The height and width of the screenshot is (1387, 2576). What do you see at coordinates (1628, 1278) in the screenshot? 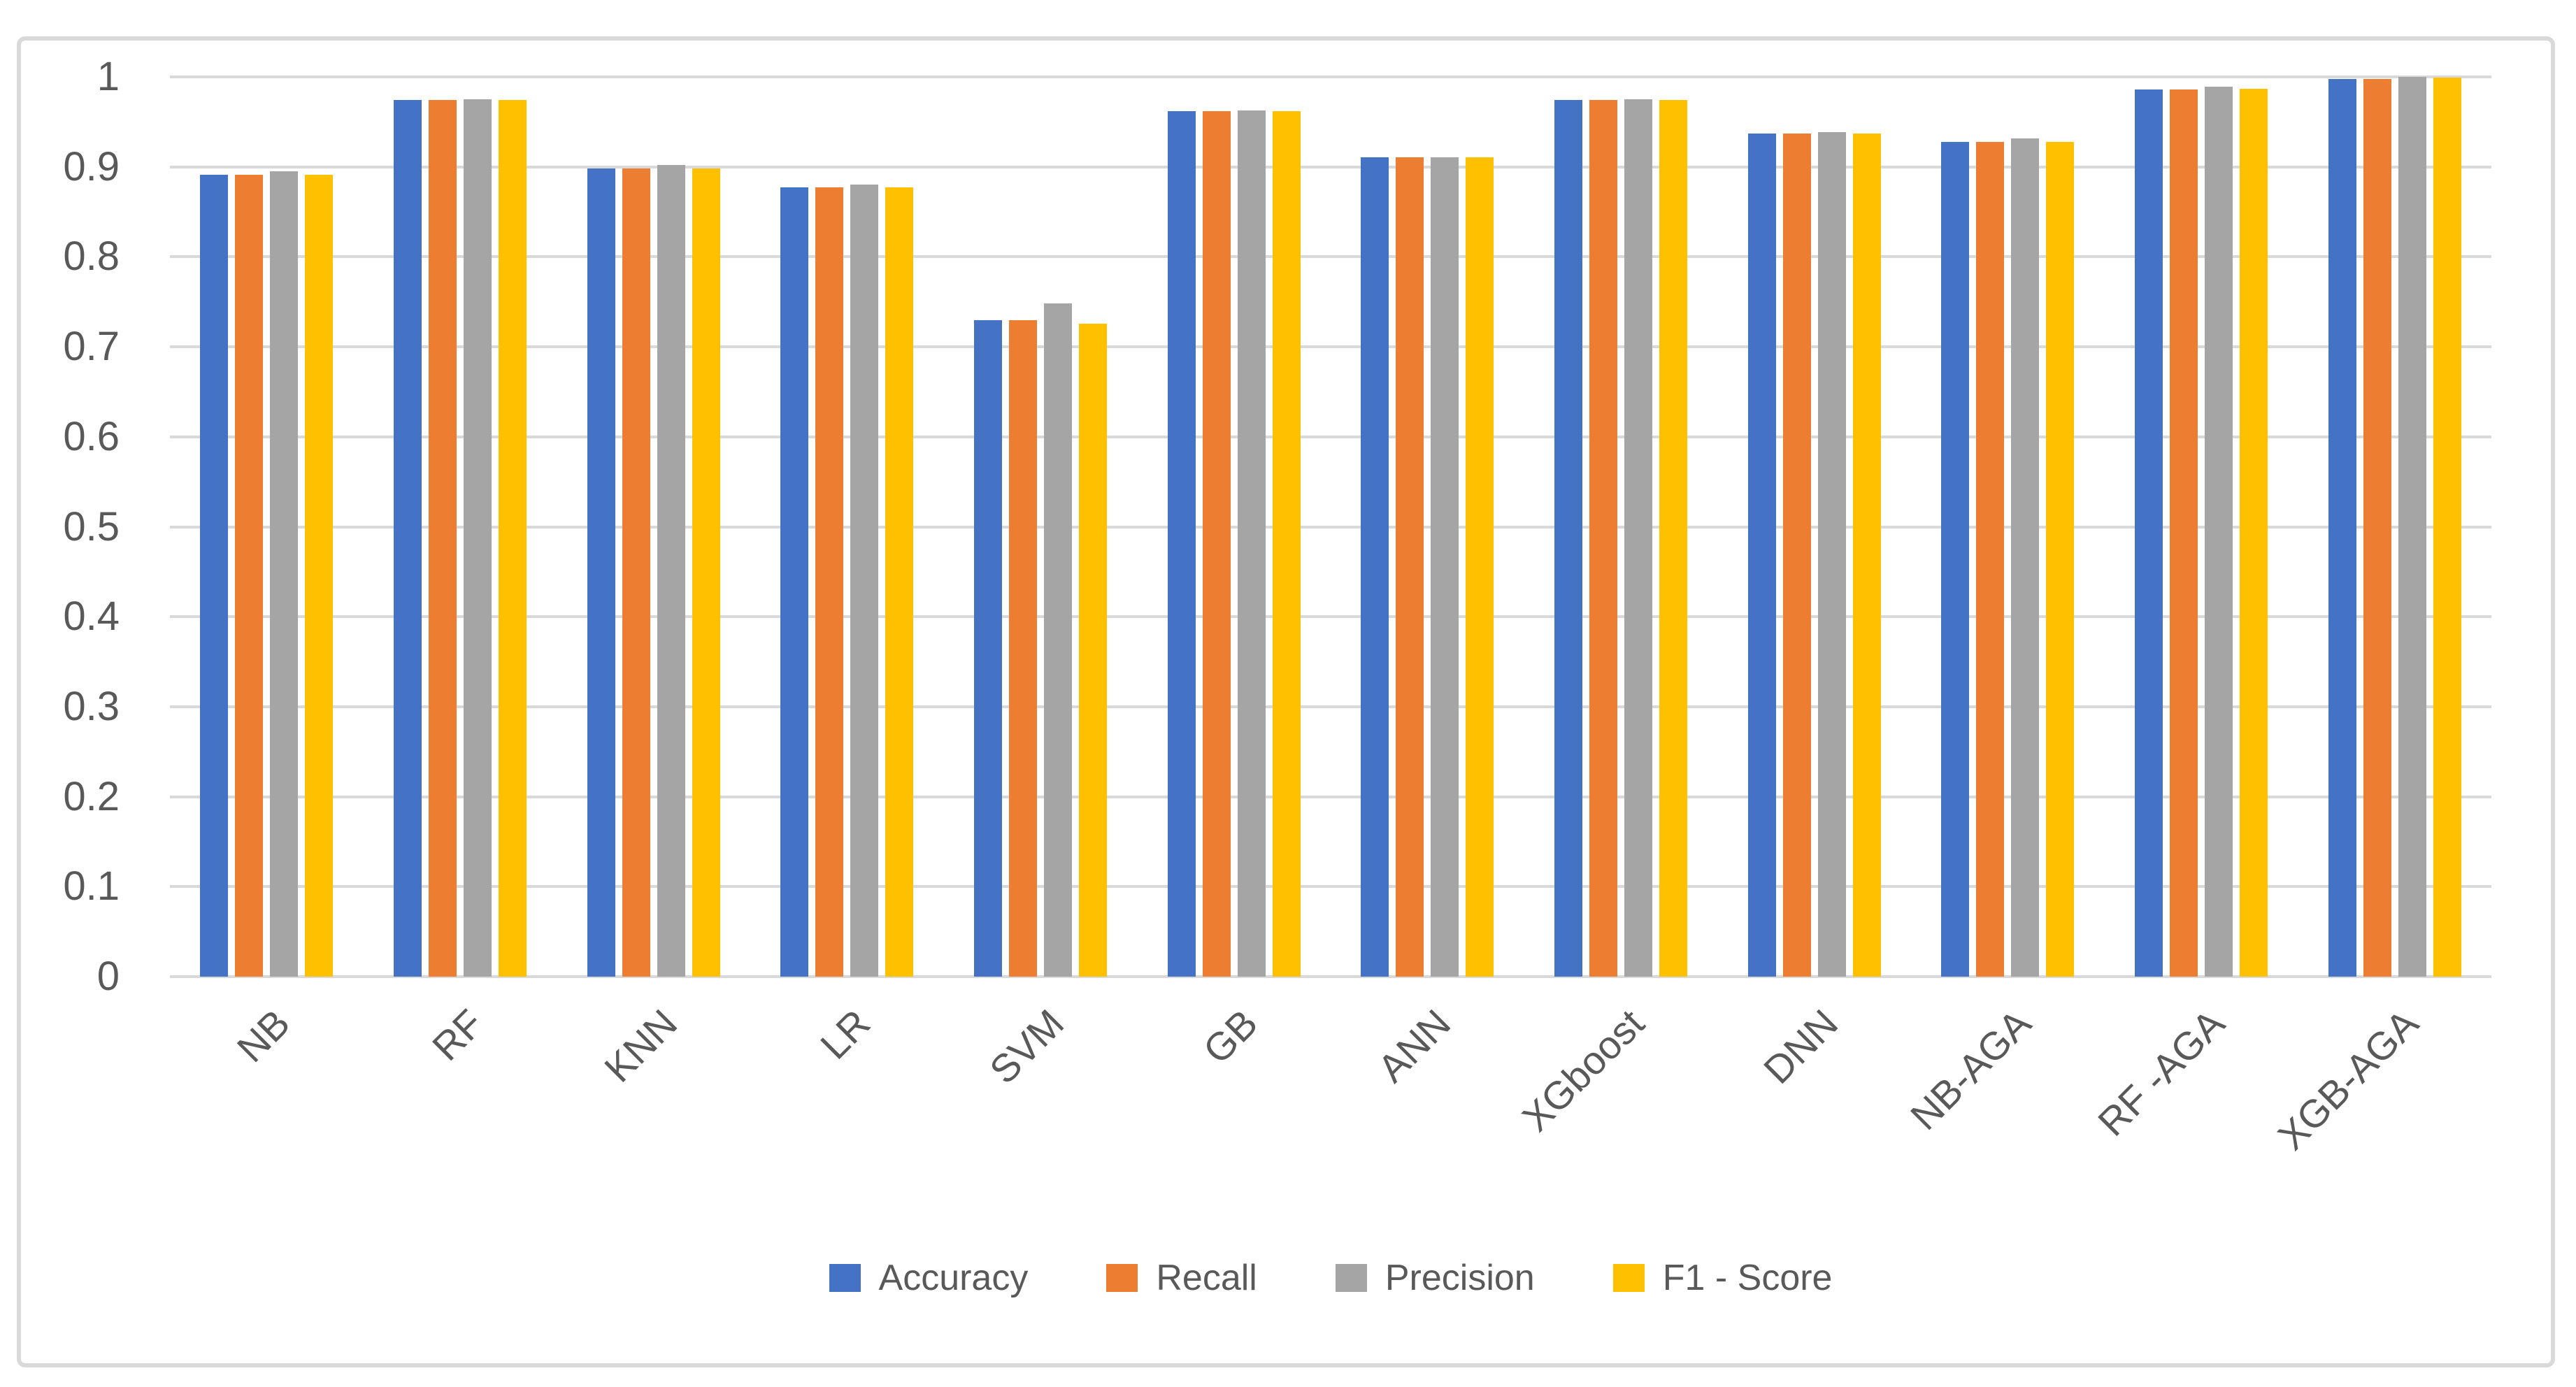
I see `legend-swatch-f1-score` at bounding box center [1628, 1278].